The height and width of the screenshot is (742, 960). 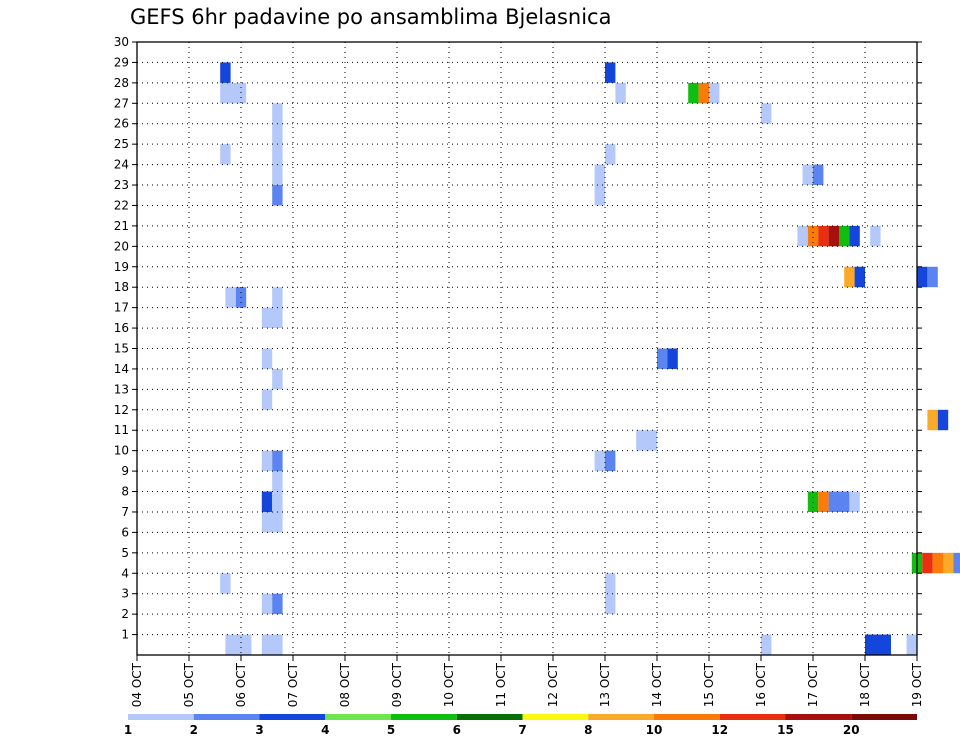 I want to click on colorbar-label: 12, so click(x=719, y=730).